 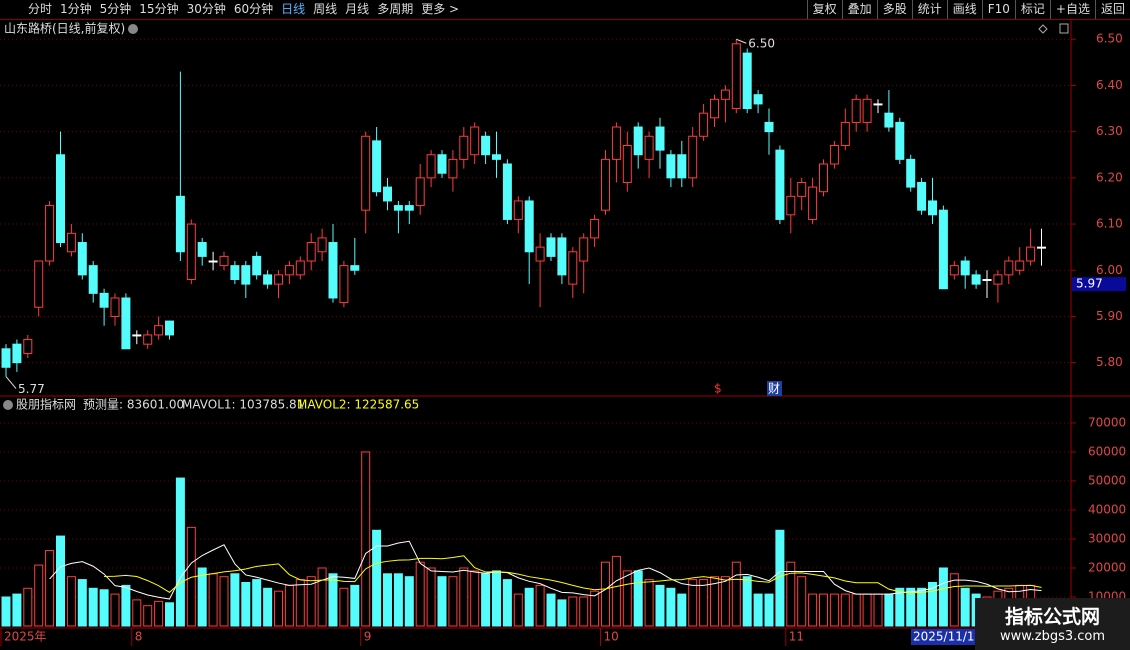 What do you see at coordinates (1109, 362) in the screenshot?
I see `y-tick-label: 5.80` at bounding box center [1109, 362].